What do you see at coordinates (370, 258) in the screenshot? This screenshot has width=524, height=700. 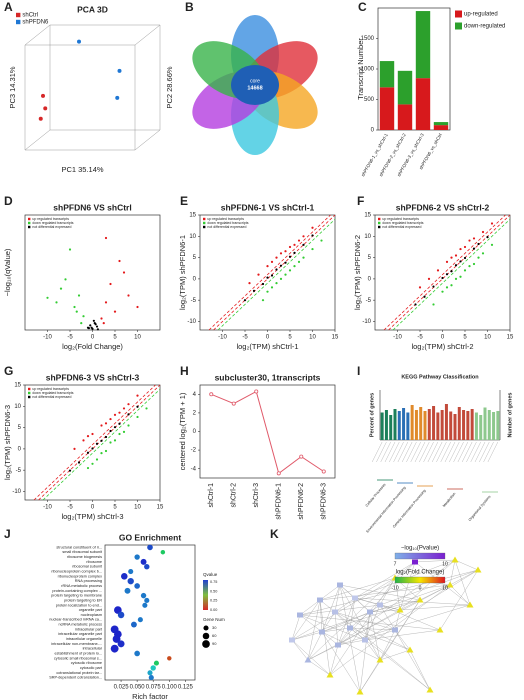 I see `y-tick-label: 5` at bounding box center [370, 258].